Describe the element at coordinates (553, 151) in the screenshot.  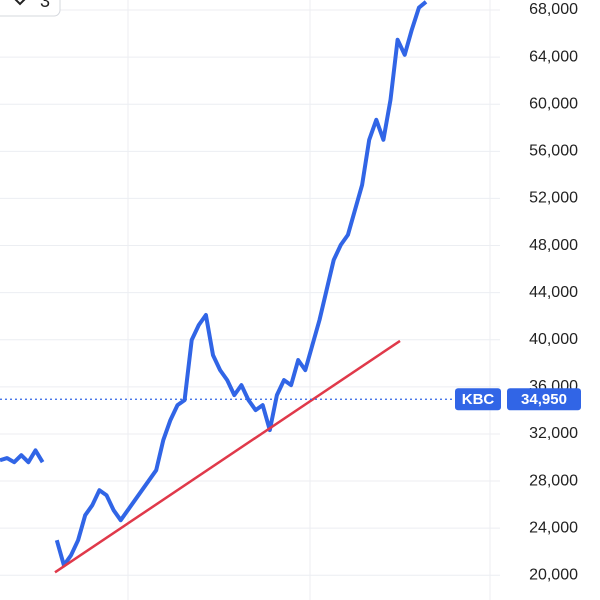
I see `y-tick-label: 56,000` at that location.